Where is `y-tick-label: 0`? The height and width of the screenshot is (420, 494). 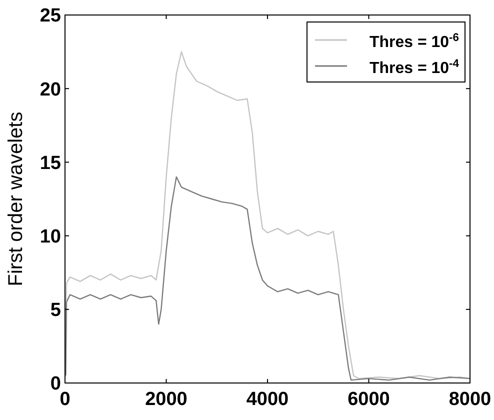 y-tick-label: 0 is located at coordinates (55, 384).